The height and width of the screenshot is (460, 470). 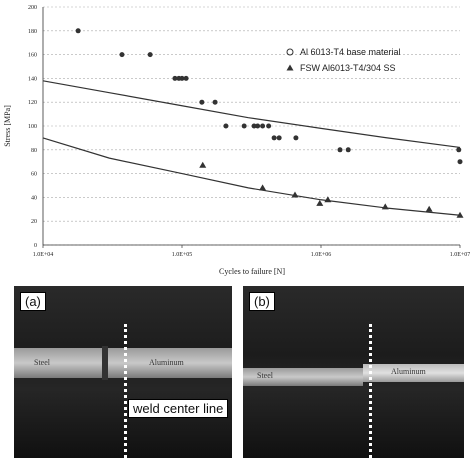 I want to click on y-tick-label: 140, so click(x=32, y=79).